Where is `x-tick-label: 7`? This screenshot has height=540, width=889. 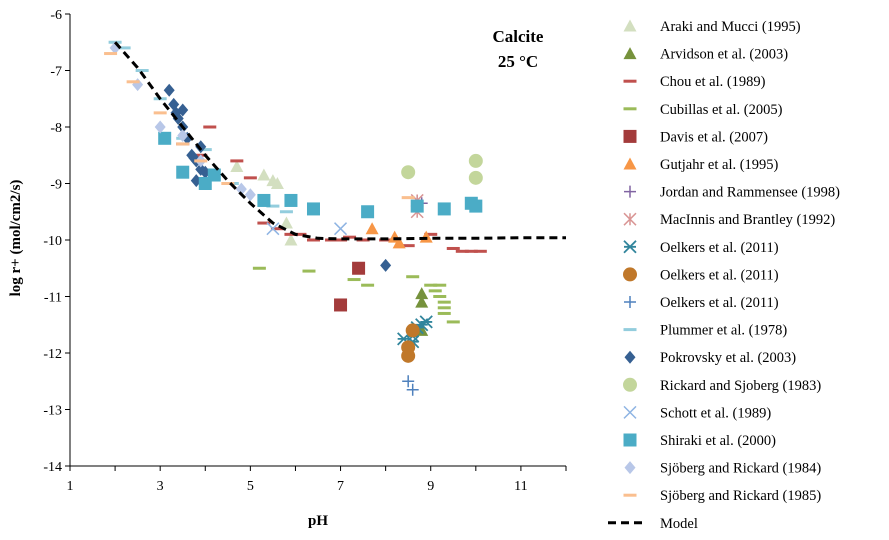
x-tick-label: 7 is located at coordinates (340, 486).